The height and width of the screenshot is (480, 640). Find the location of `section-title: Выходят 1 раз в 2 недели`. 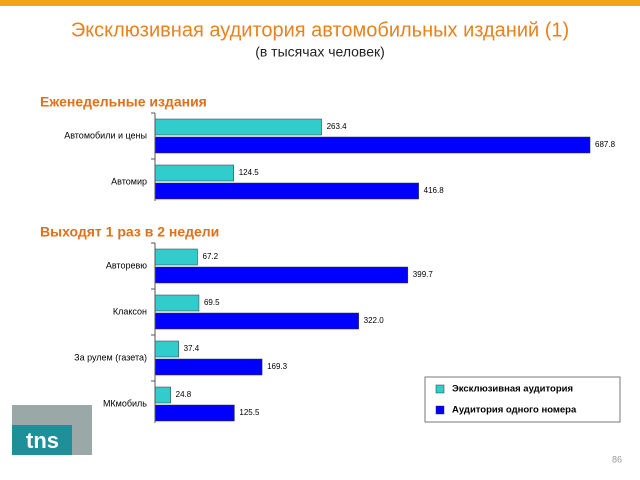

section-title: Выходят 1 раз в 2 недели is located at coordinates (129, 232).